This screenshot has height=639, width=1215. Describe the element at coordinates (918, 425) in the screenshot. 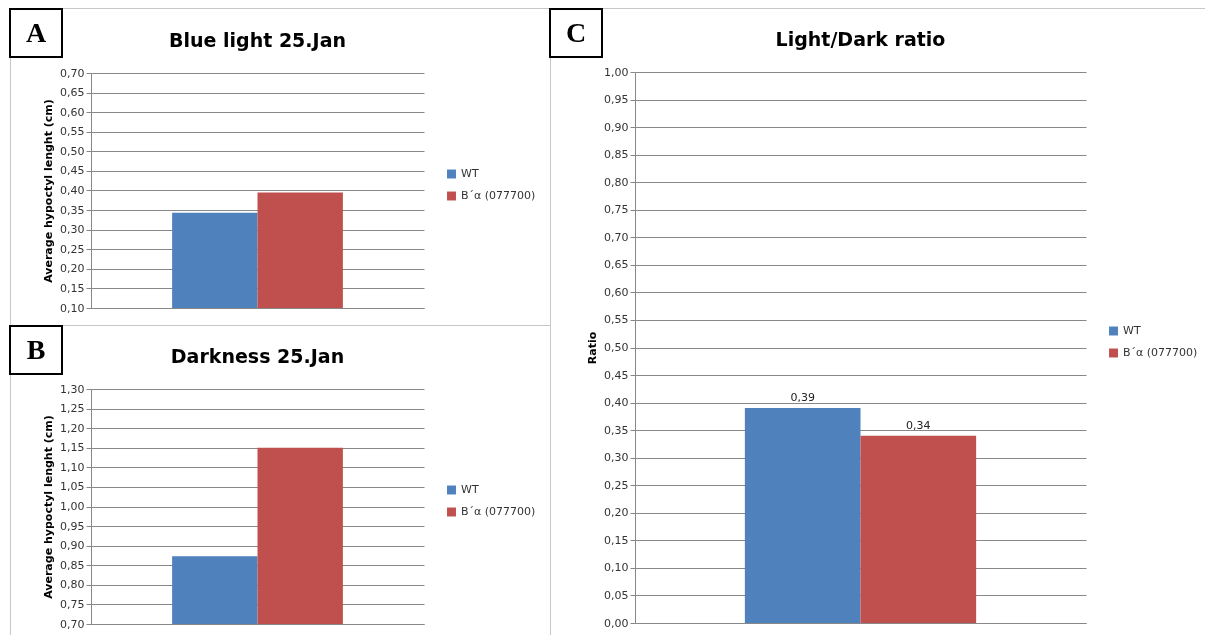

I see `data-label: 0,34` at that location.